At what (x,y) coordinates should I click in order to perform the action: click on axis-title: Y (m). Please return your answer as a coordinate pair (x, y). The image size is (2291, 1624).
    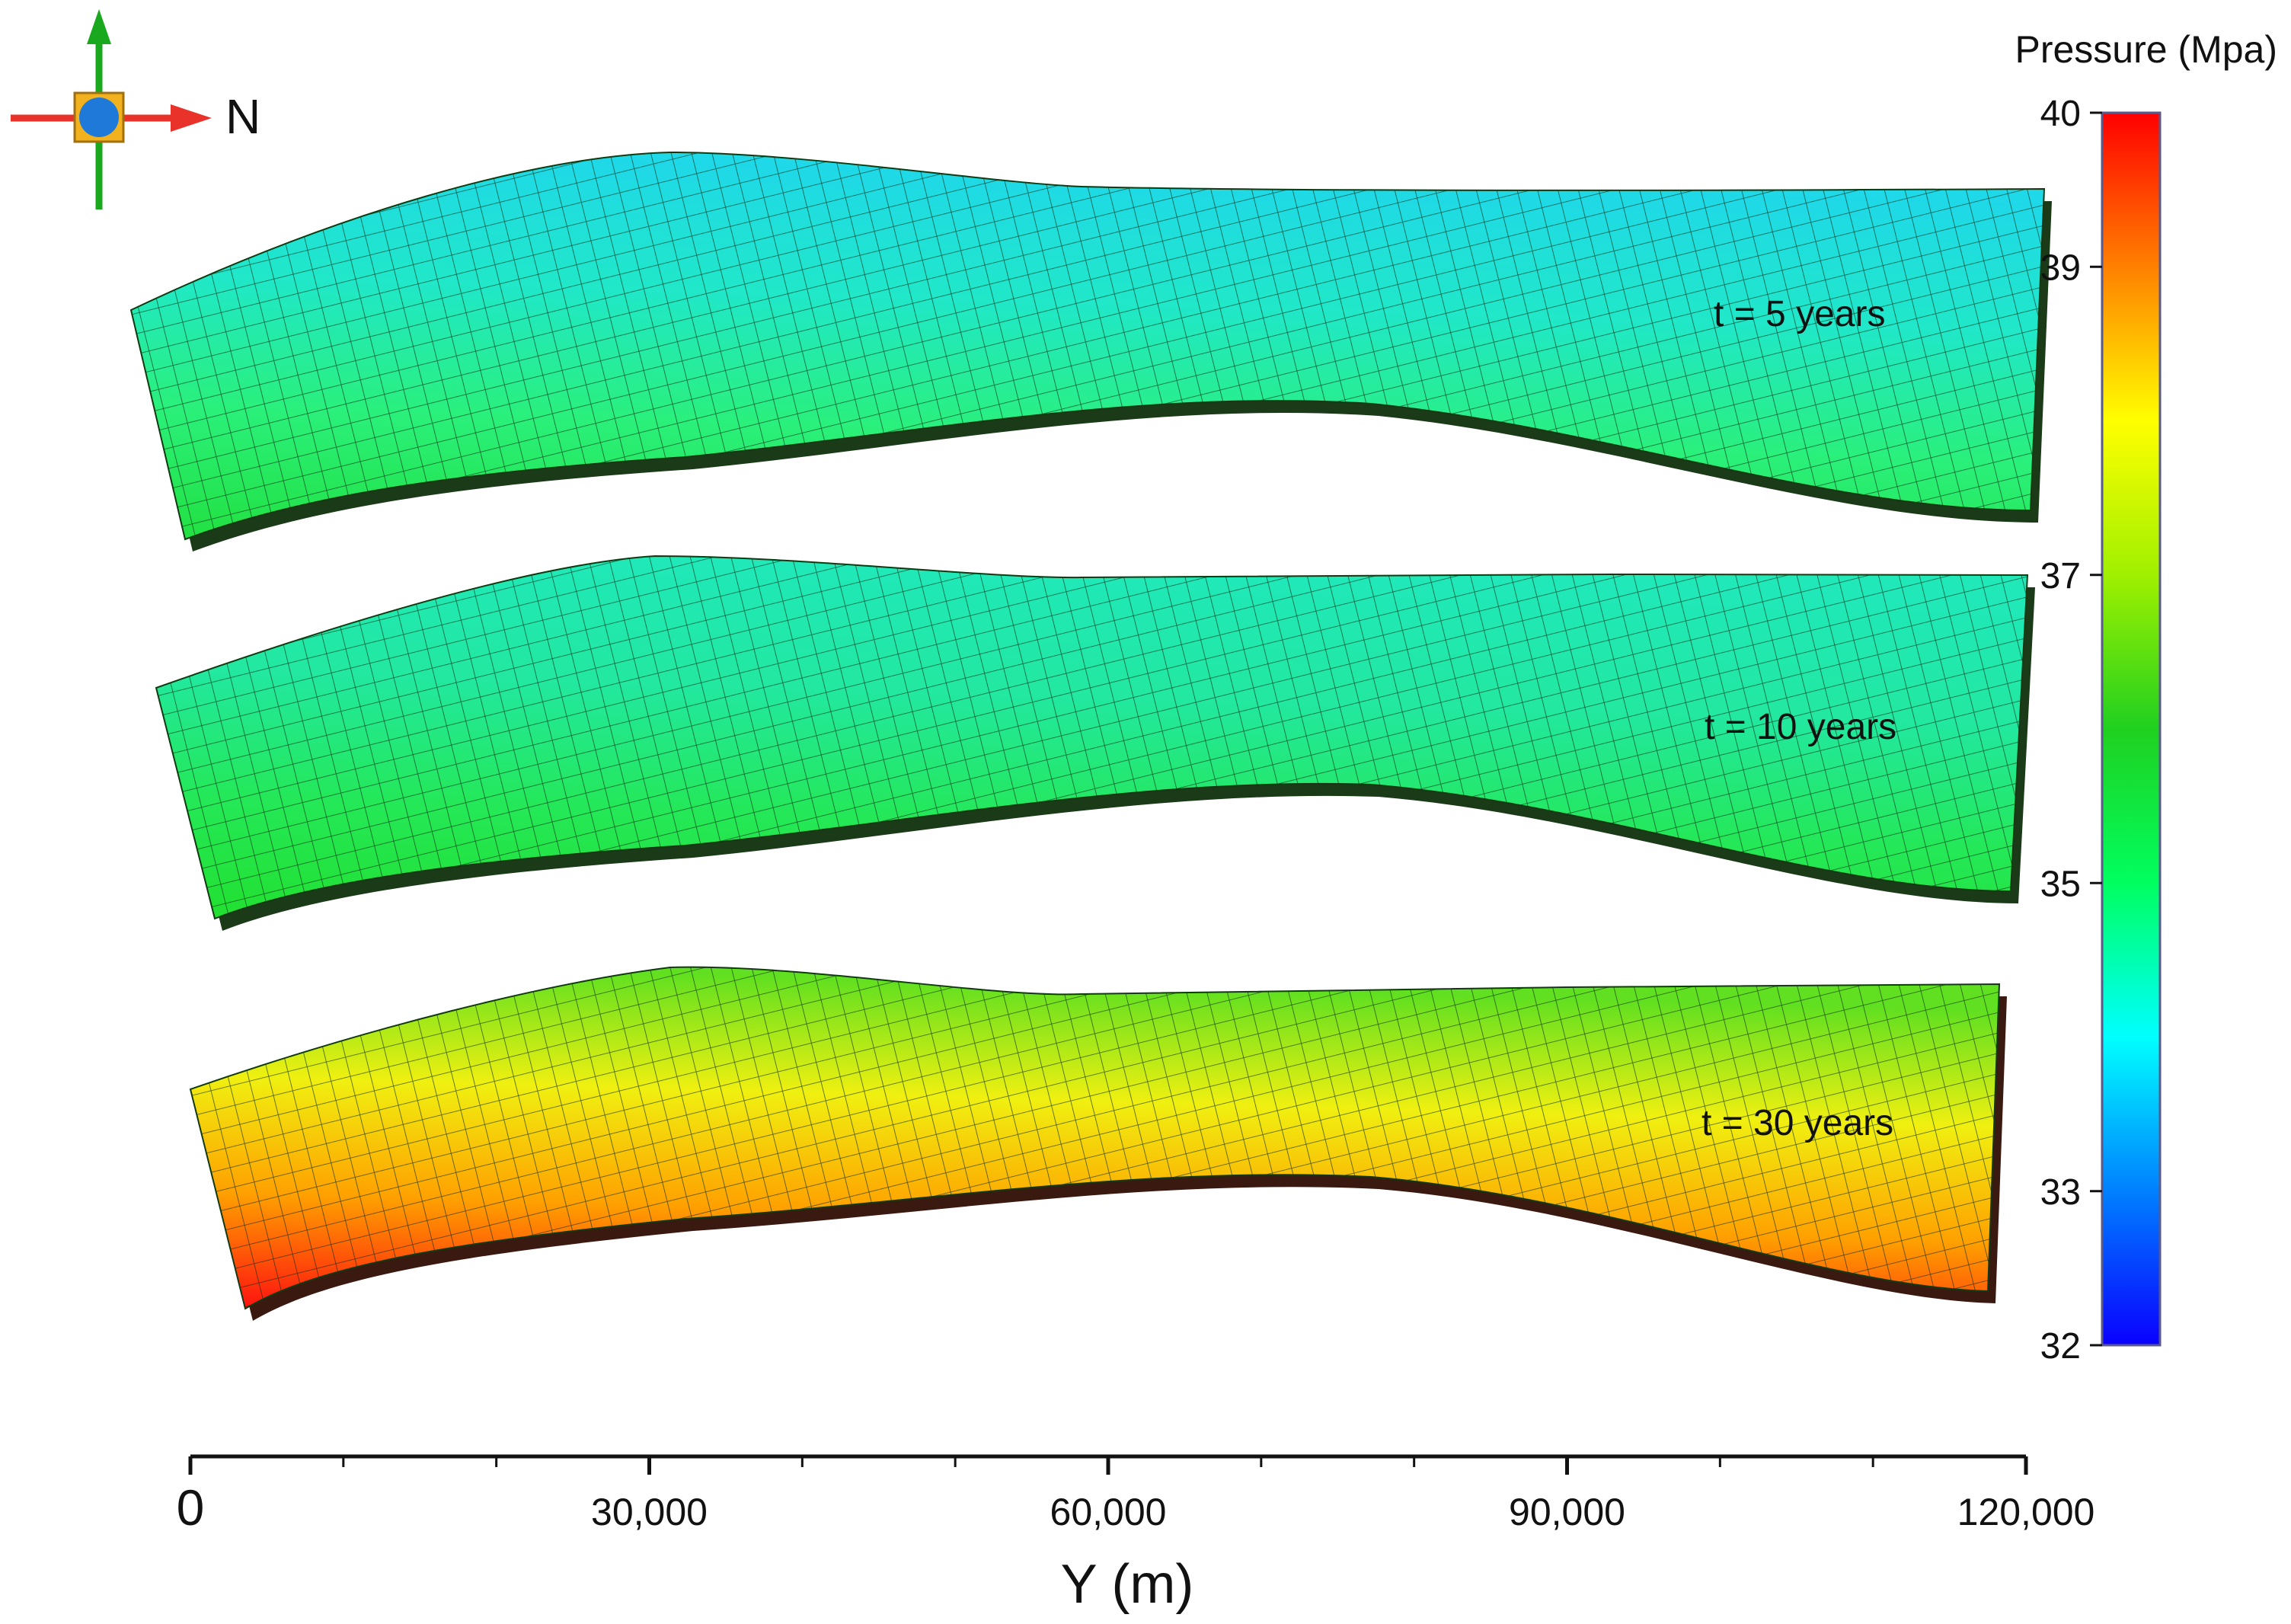
    Looking at the image, I should click on (1127, 1584).